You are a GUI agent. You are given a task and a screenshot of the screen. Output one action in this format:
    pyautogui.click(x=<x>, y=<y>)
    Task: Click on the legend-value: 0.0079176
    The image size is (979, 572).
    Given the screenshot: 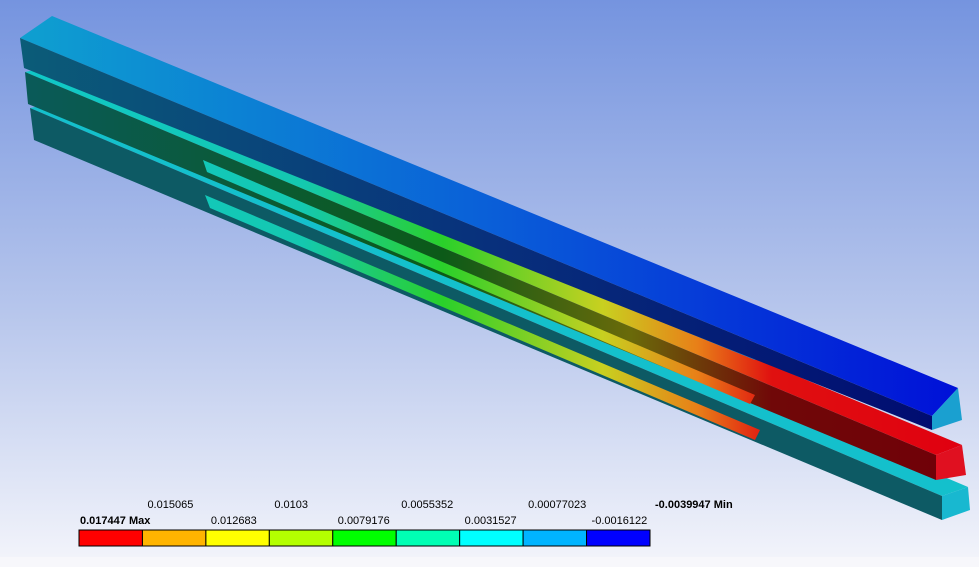 What is the action you would take?
    pyautogui.click(x=364, y=521)
    